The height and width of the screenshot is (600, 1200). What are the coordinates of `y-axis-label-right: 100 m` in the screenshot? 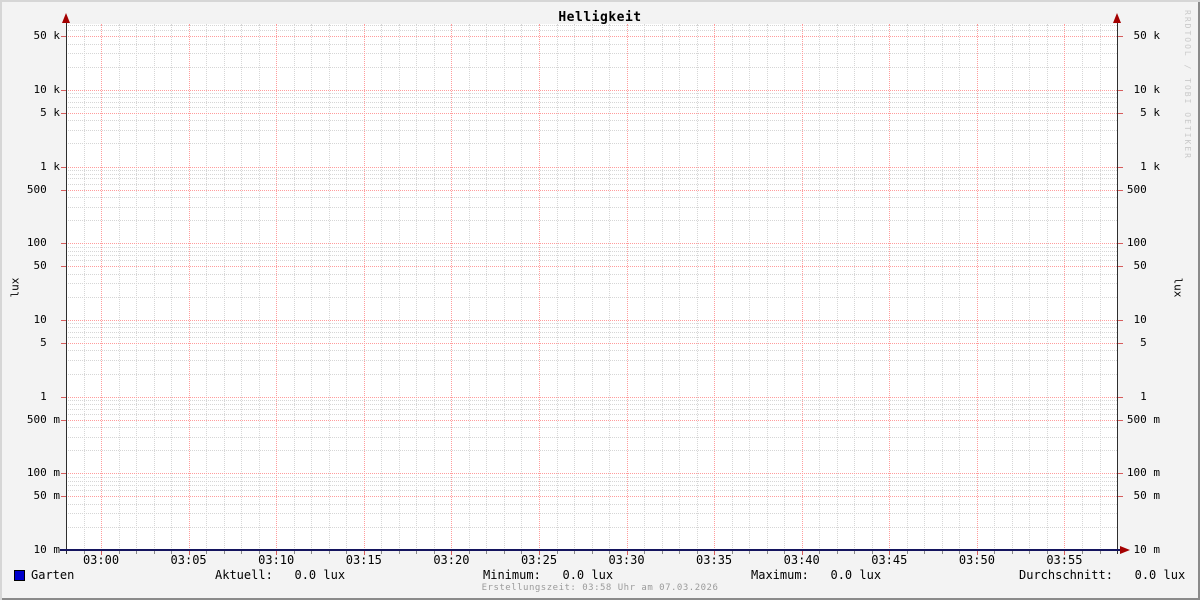 It's located at (1143, 473).